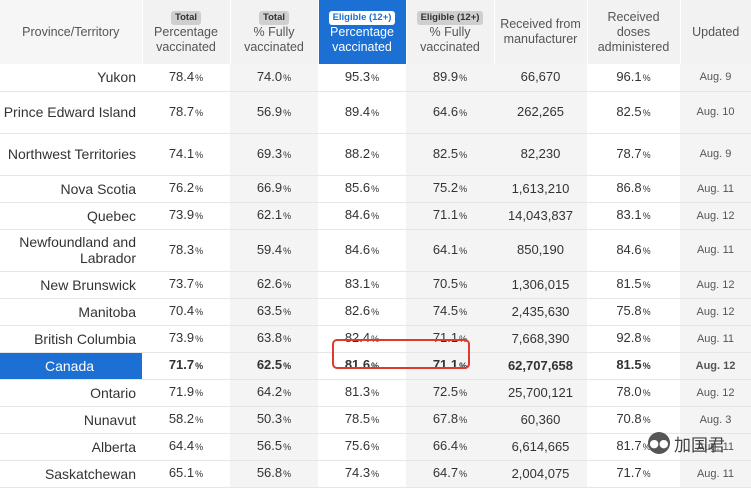 Image resolution: width=751 pixels, height=488 pixels. Describe the element at coordinates (633, 78) in the screenshot. I see `cell-administered: 96.1%` at that location.